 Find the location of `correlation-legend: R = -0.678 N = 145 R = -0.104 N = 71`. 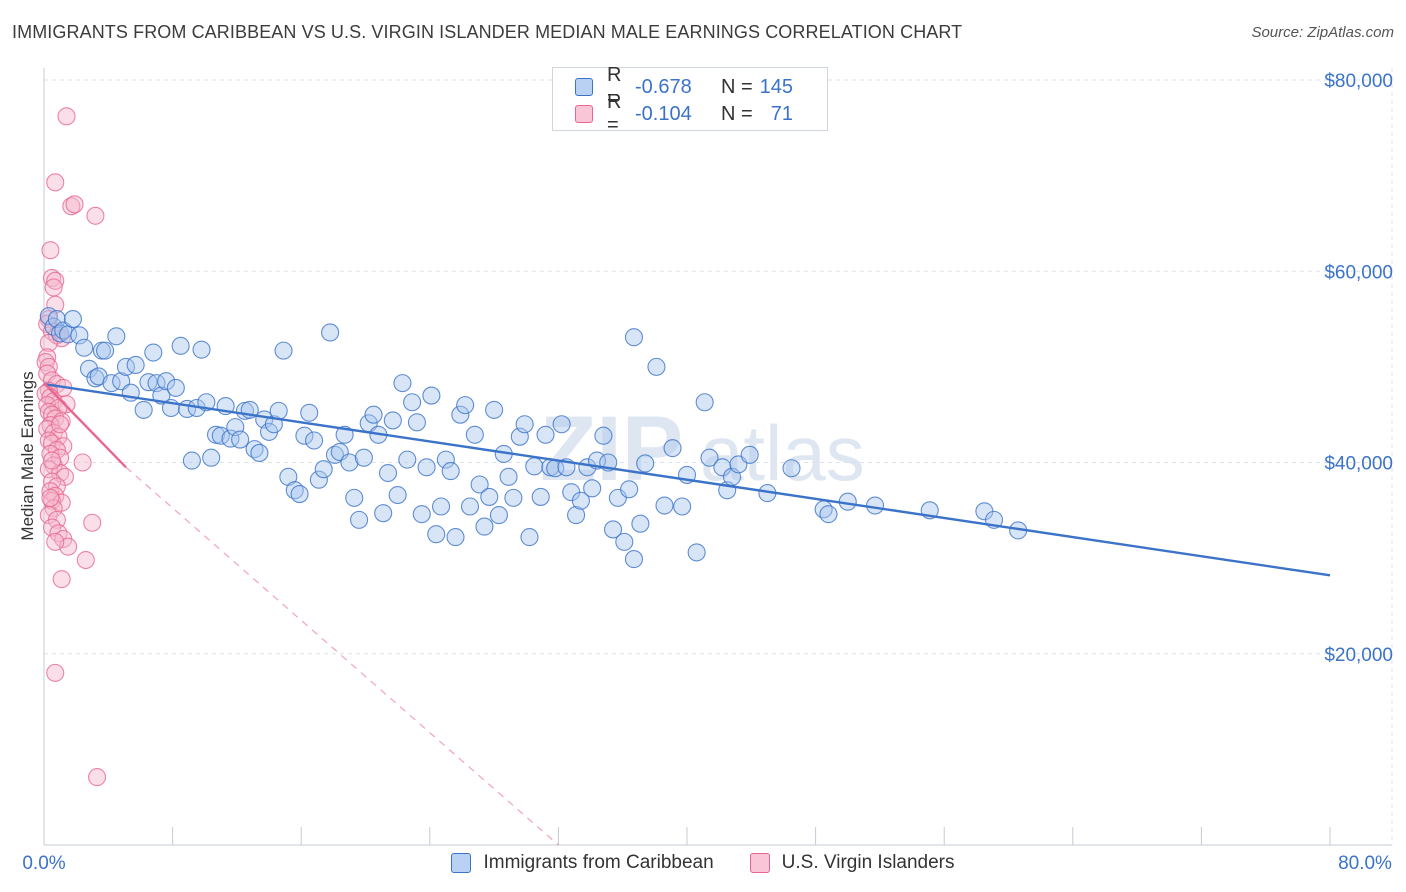

correlation-legend: R = -0.678 N = 145 R = -0.104 N = 71 is located at coordinates (690, 100).